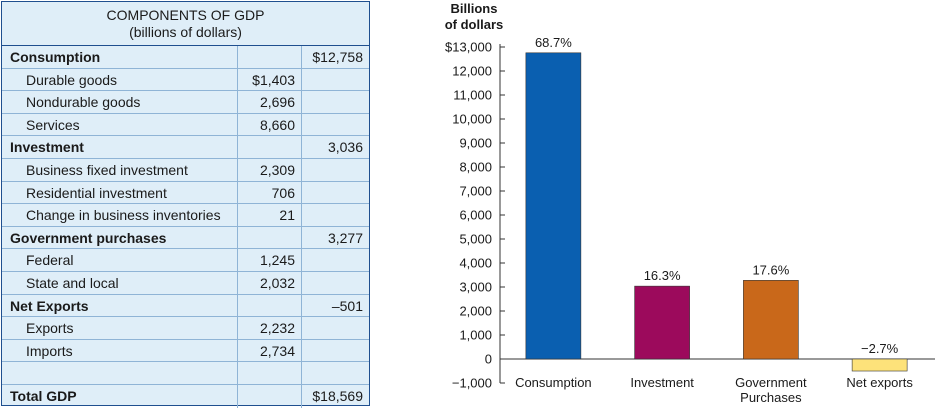 This screenshot has height=408, width=940. I want to click on row-label: Total GDP, so click(120, 396).